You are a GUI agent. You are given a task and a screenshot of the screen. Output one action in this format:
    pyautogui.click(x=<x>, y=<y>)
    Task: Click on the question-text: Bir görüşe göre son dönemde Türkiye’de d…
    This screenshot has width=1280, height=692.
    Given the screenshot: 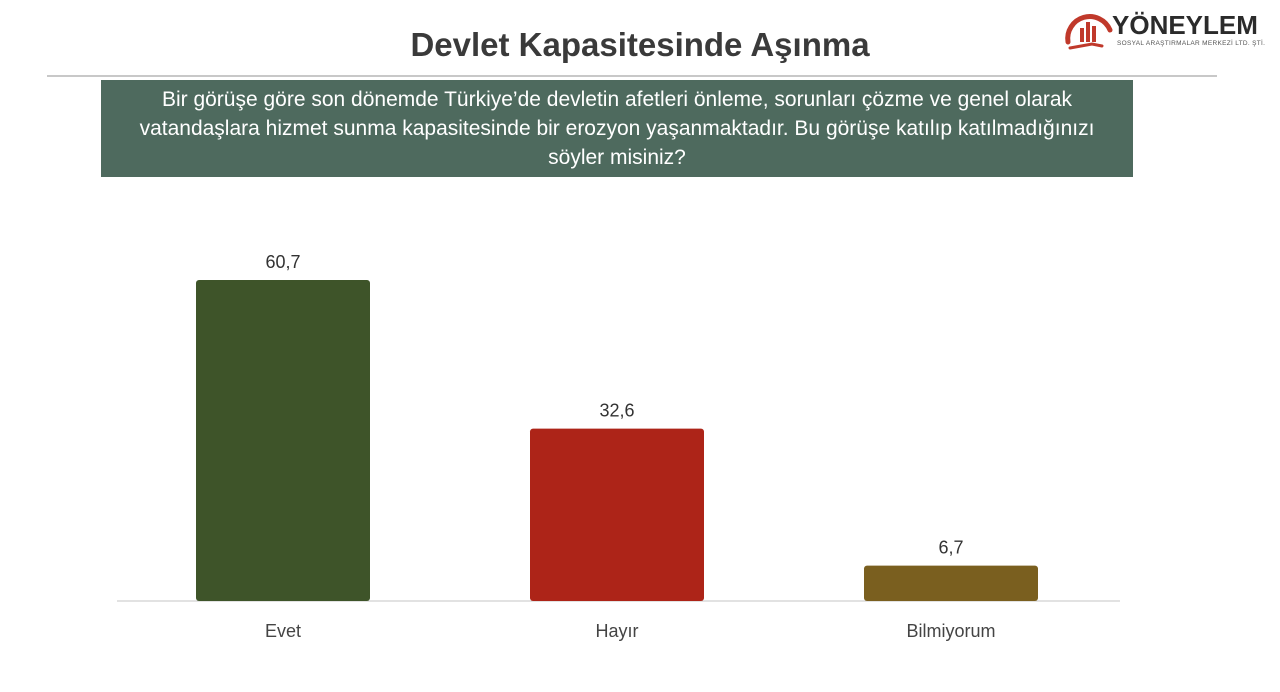 What is the action you would take?
    pyautogui.click(x=617, y=128)
    